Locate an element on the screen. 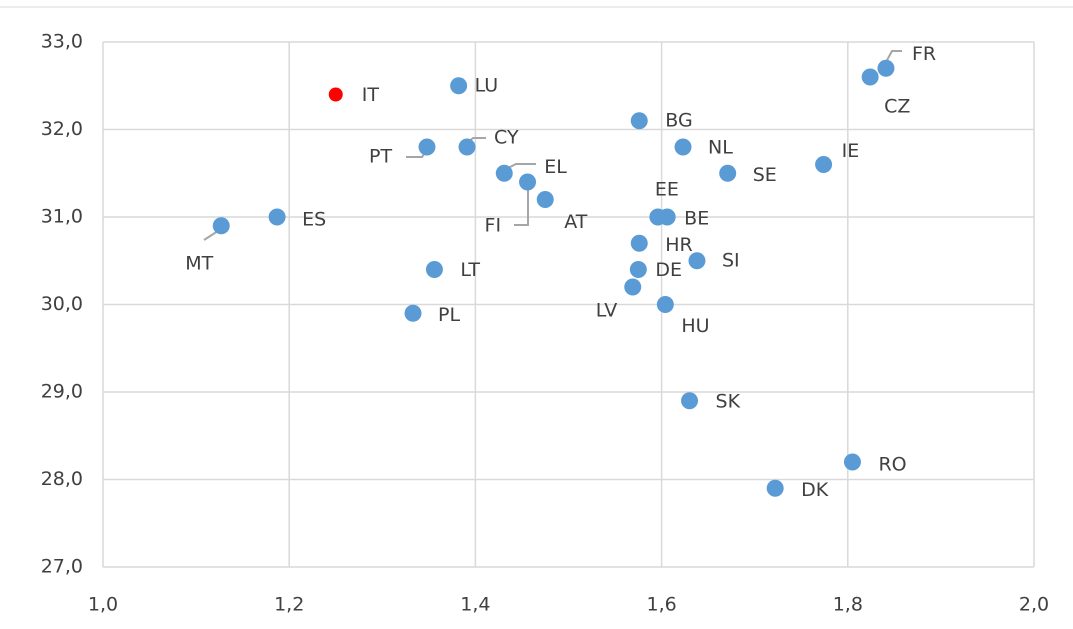 The image size is (1073, 629). x-tick-label: 1,2 is located at coordinates (289, 605).